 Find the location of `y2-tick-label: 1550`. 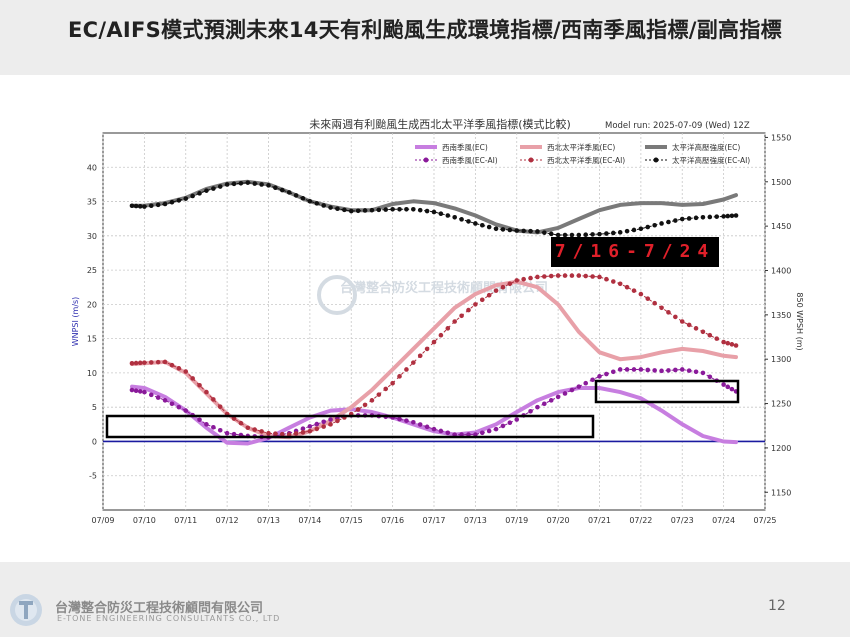

y2-tick-label: 1550 is located at coordinates (781, 137).